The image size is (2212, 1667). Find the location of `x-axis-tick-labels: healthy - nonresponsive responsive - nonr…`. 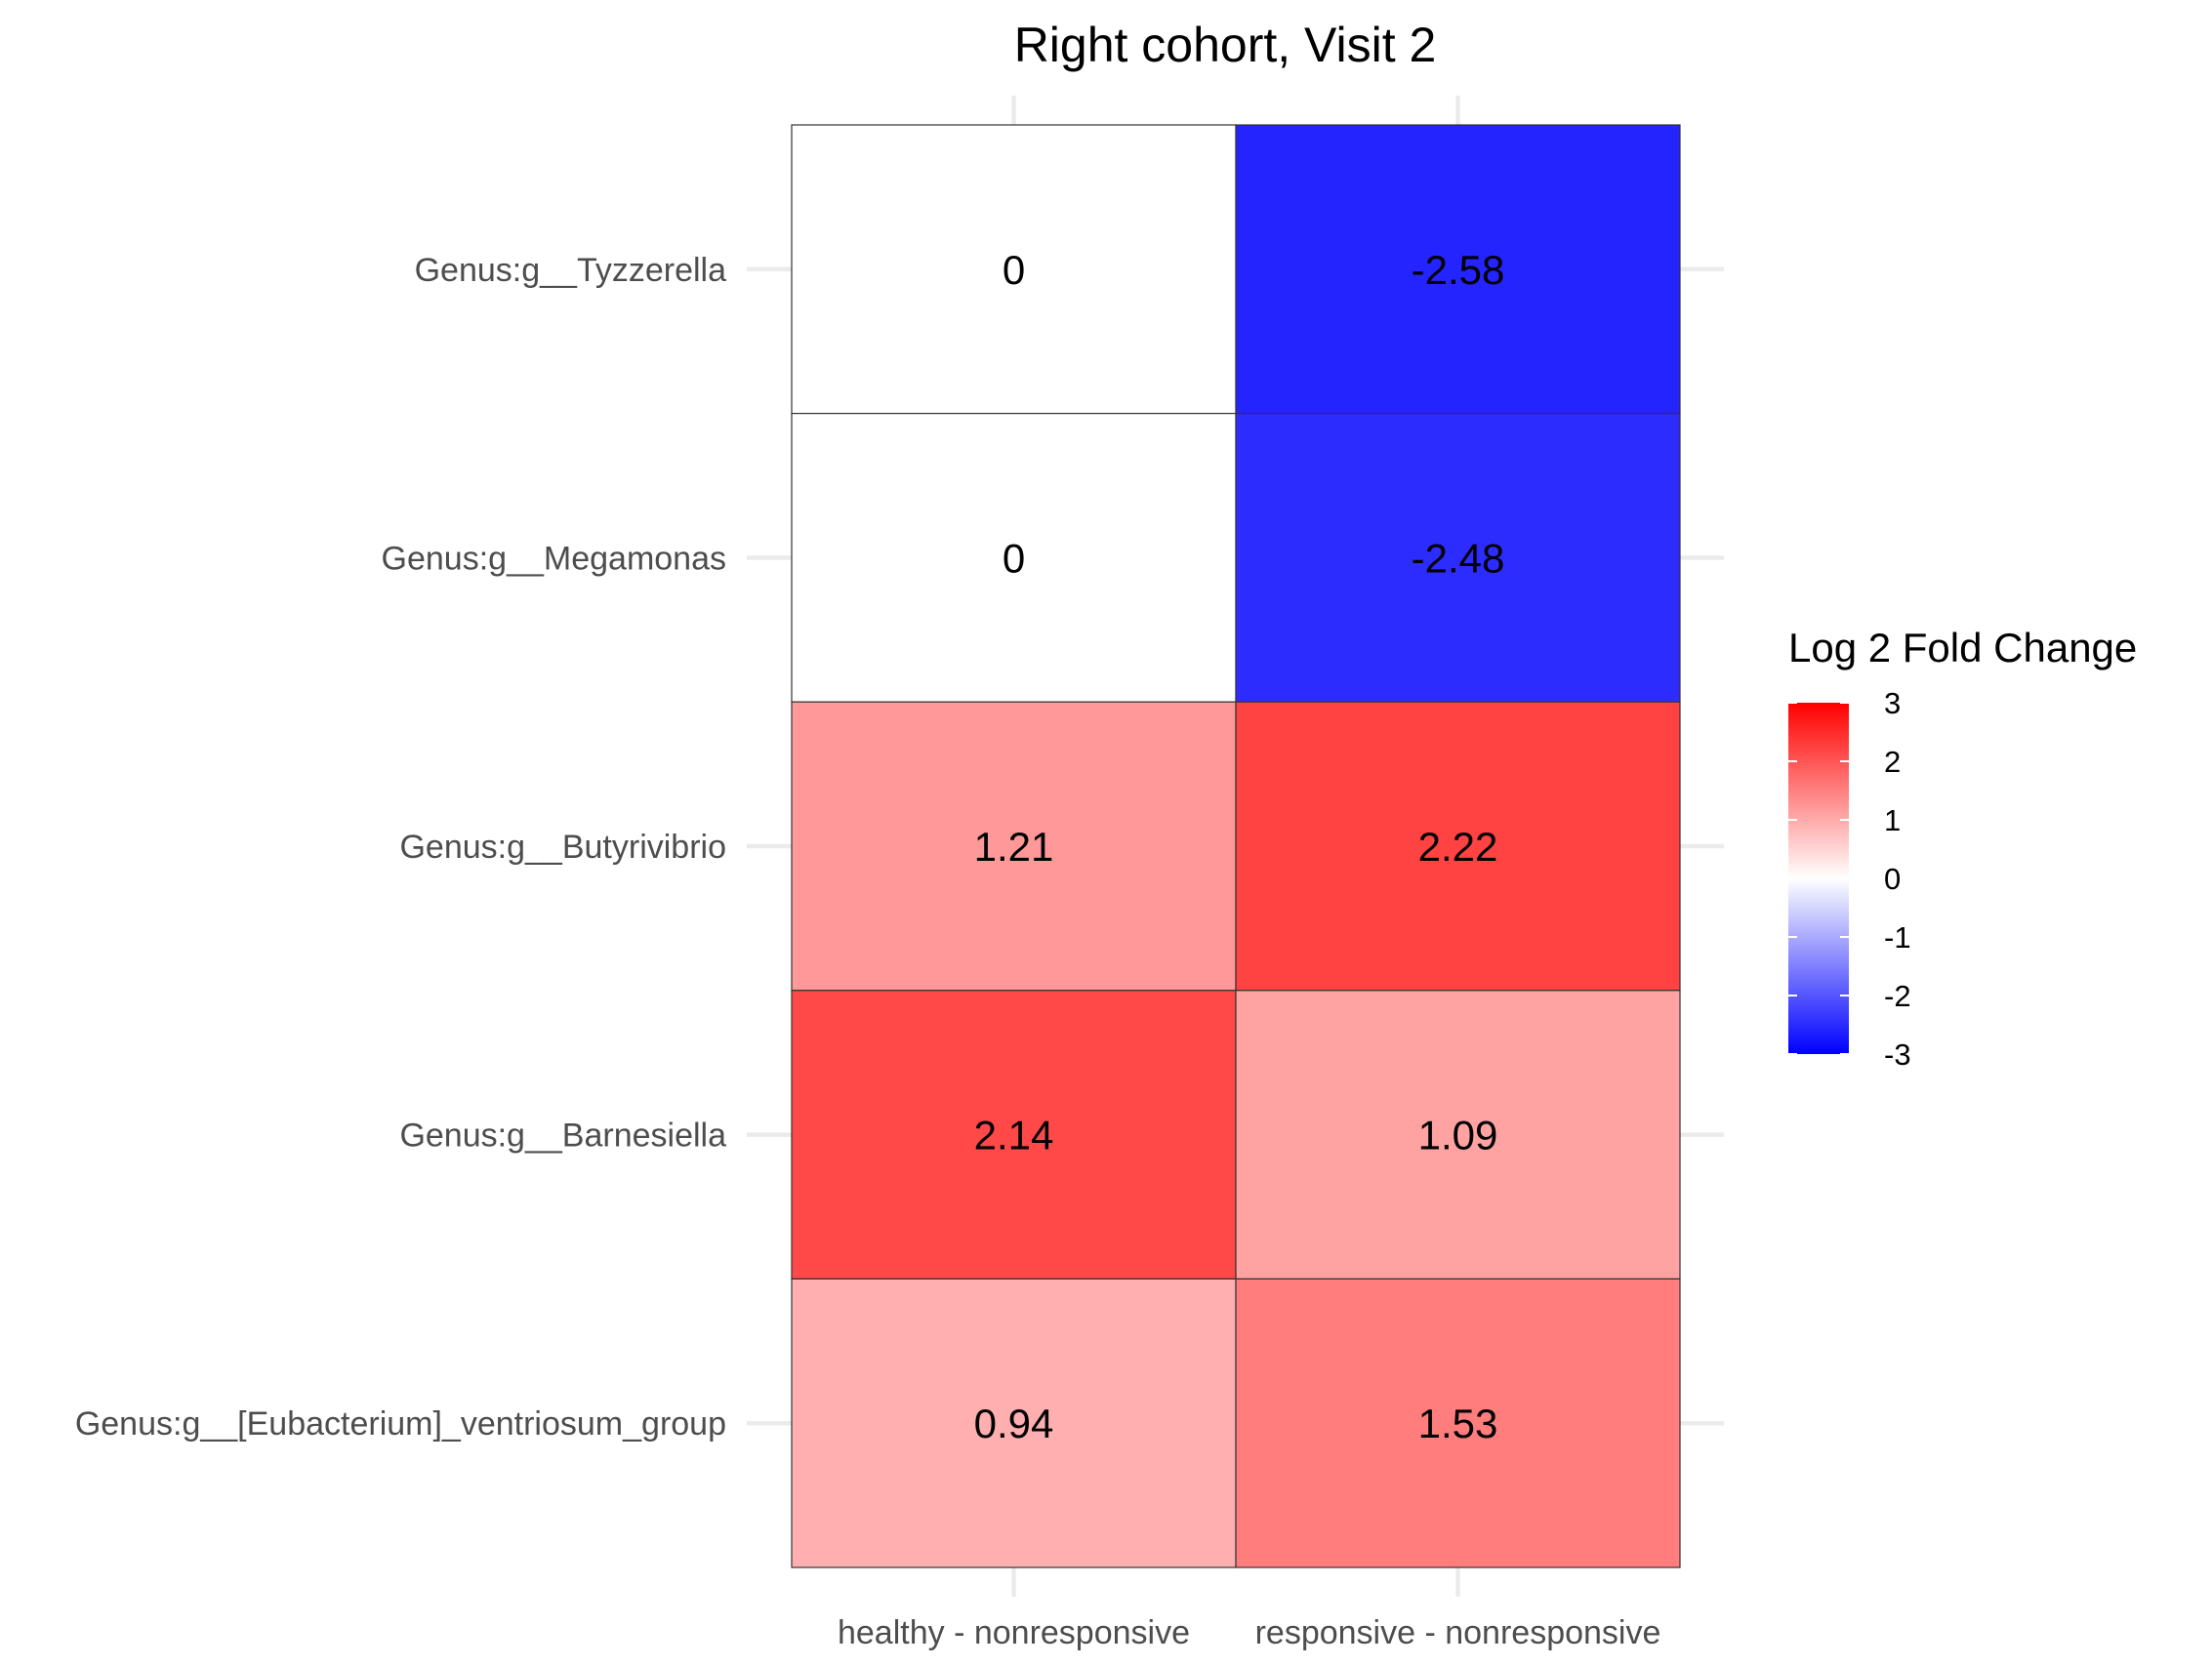

x-axis-tick-labels: healthy - nonresponsive responsive - nonr… is located at coordinates (1249, 1632).